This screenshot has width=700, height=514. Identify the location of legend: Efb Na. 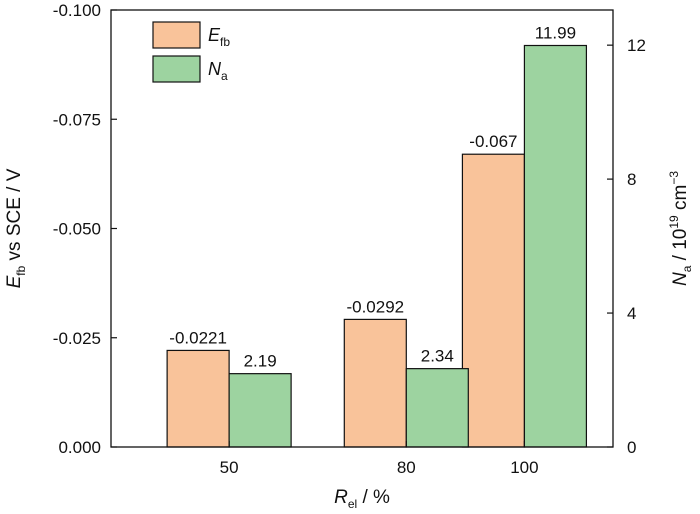
(191, 52).